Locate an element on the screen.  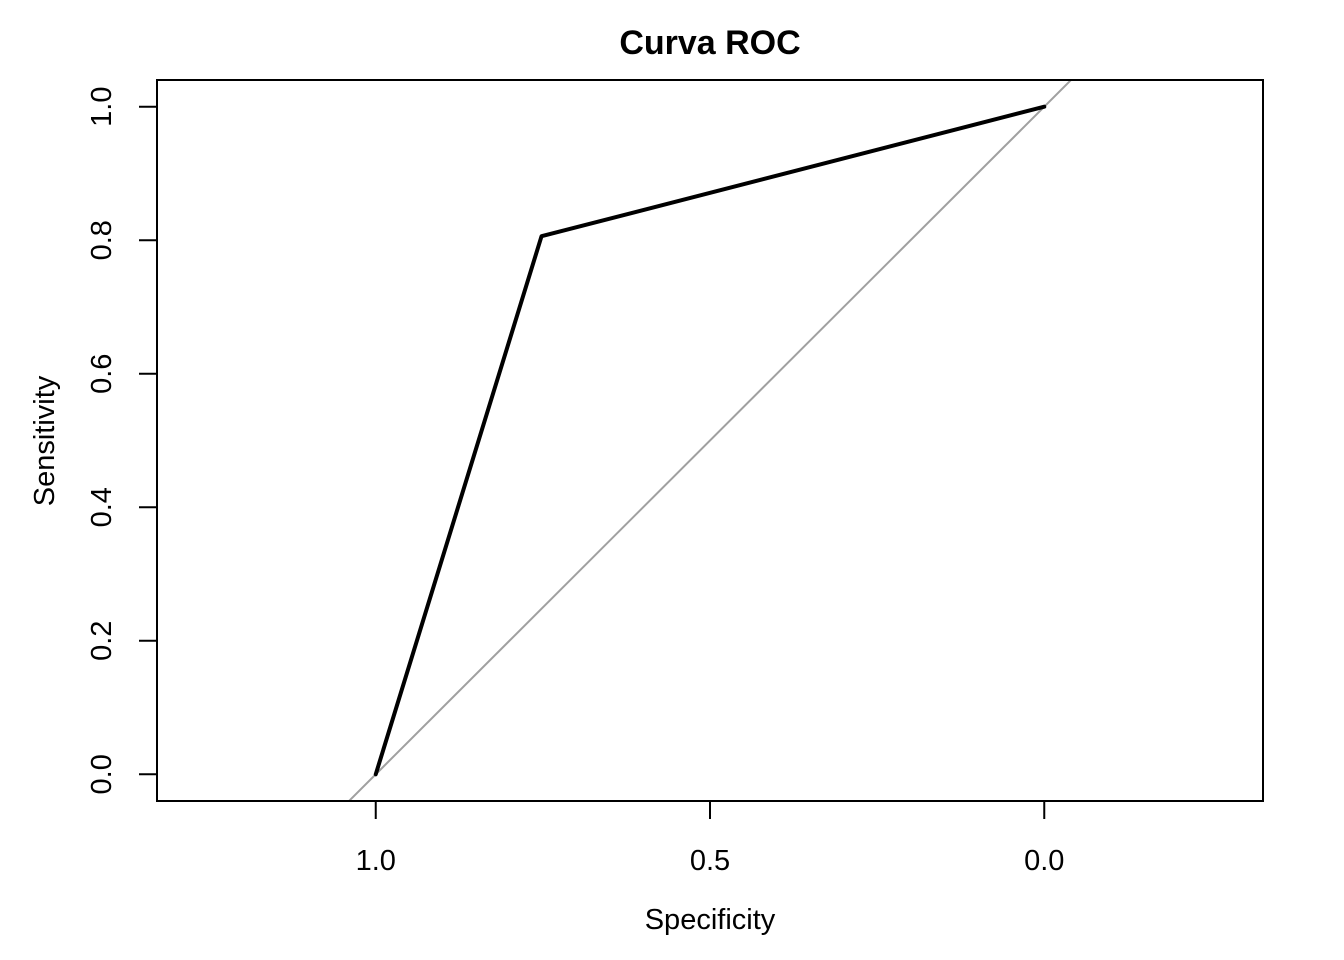
x-axis: 1.0 0.5 0.0 is located at coordinates (710, 838).